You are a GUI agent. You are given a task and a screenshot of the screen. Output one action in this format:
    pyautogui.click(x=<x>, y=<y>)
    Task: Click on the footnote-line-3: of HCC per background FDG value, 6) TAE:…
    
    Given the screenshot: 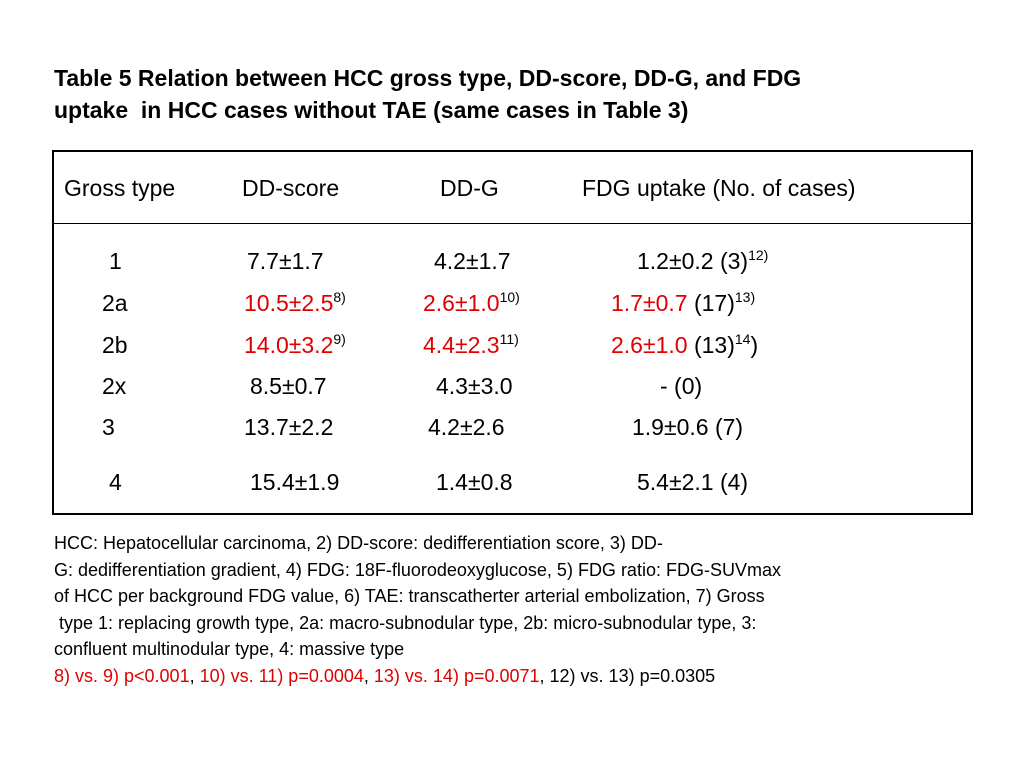 What is the action you would take?
    pyautogui.click(x=409, y=596)
    